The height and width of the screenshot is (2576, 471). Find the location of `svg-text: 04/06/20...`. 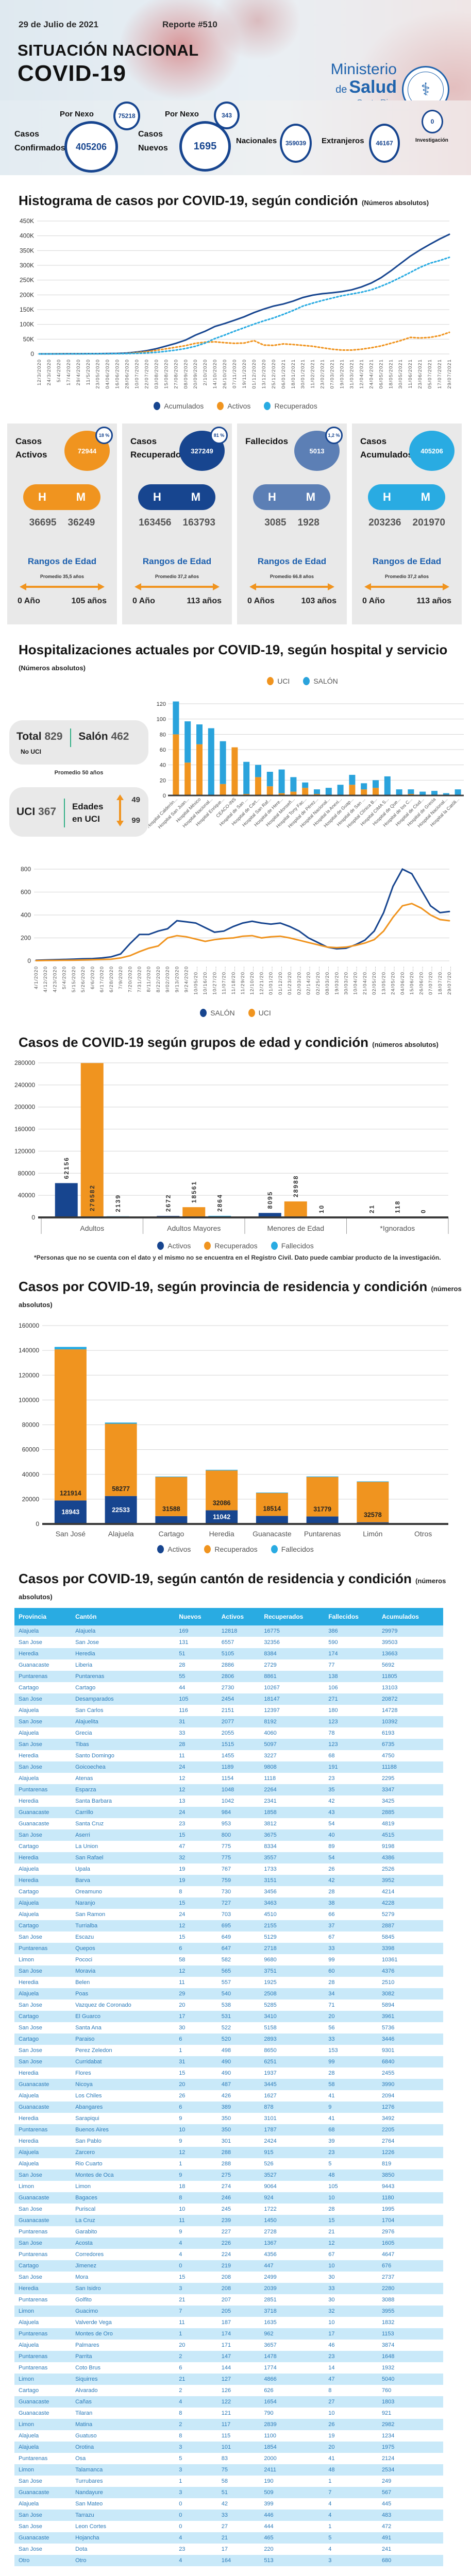

svg-text: 04/06/20... is located at coordinates (403, 980).